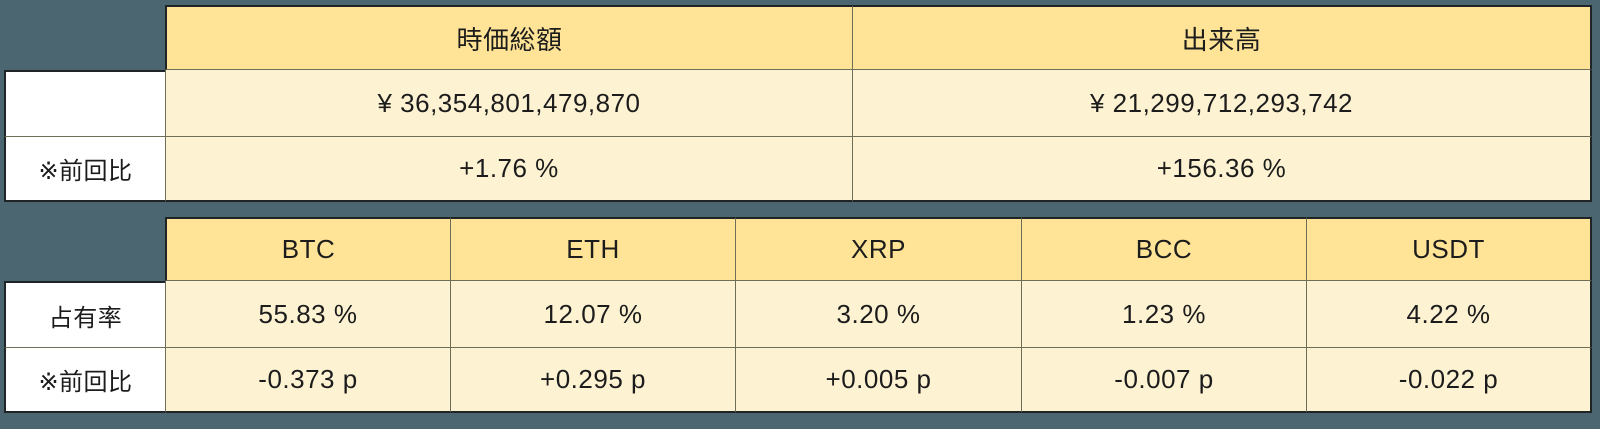 Image resolution: width=1600 pixels, height=429 pixels. Describe the element at coordinates (1222, 169) in the screenshot. I see `volume-change: +156.36 %` at that location.